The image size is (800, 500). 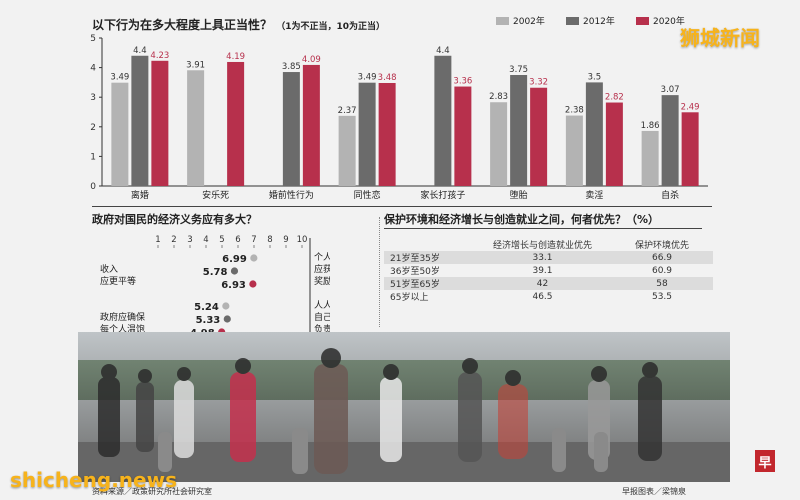 What do you see at coordinates (93, 157) in the screenshot?
I see `y-tick-label: 1` at bounding box center [93, 157].